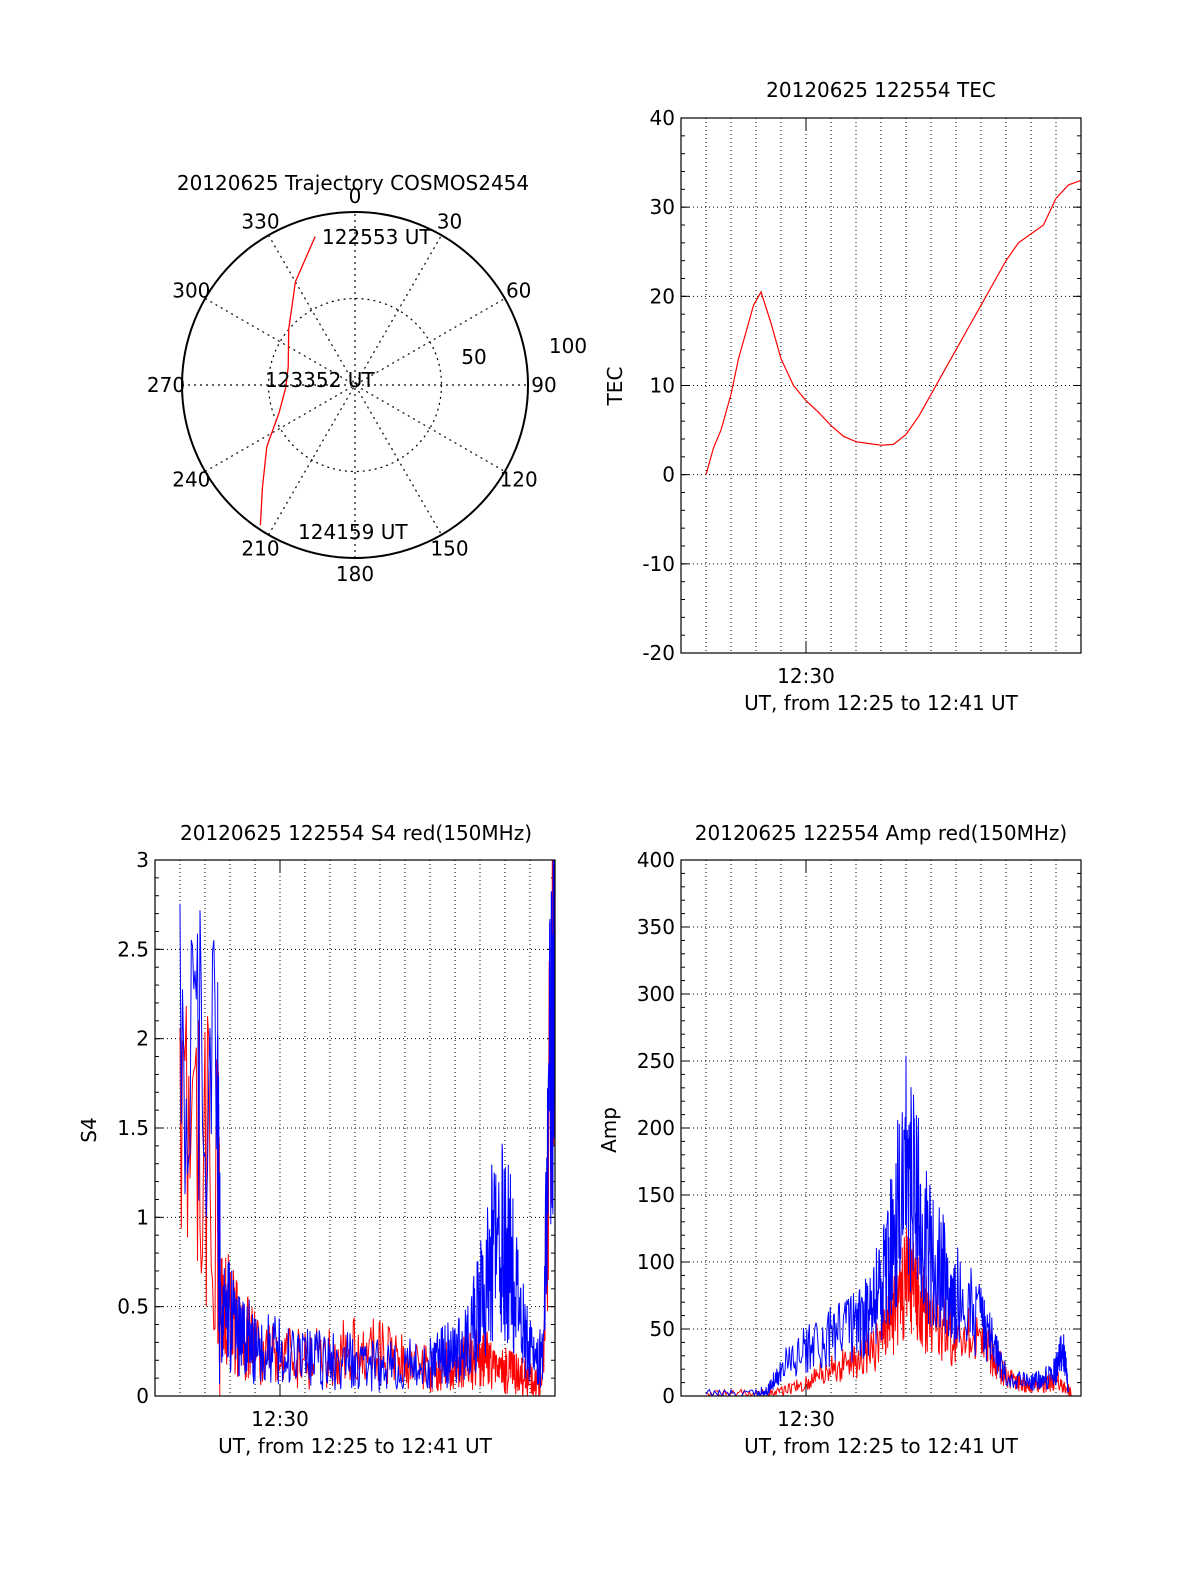 The height and width of the screenshot is (1575, 1200). Describe the element at coordinates (881, 833) in the screenshot. I see `amp-title: 20120625 122554 Amp red(150MHz)` at that location.